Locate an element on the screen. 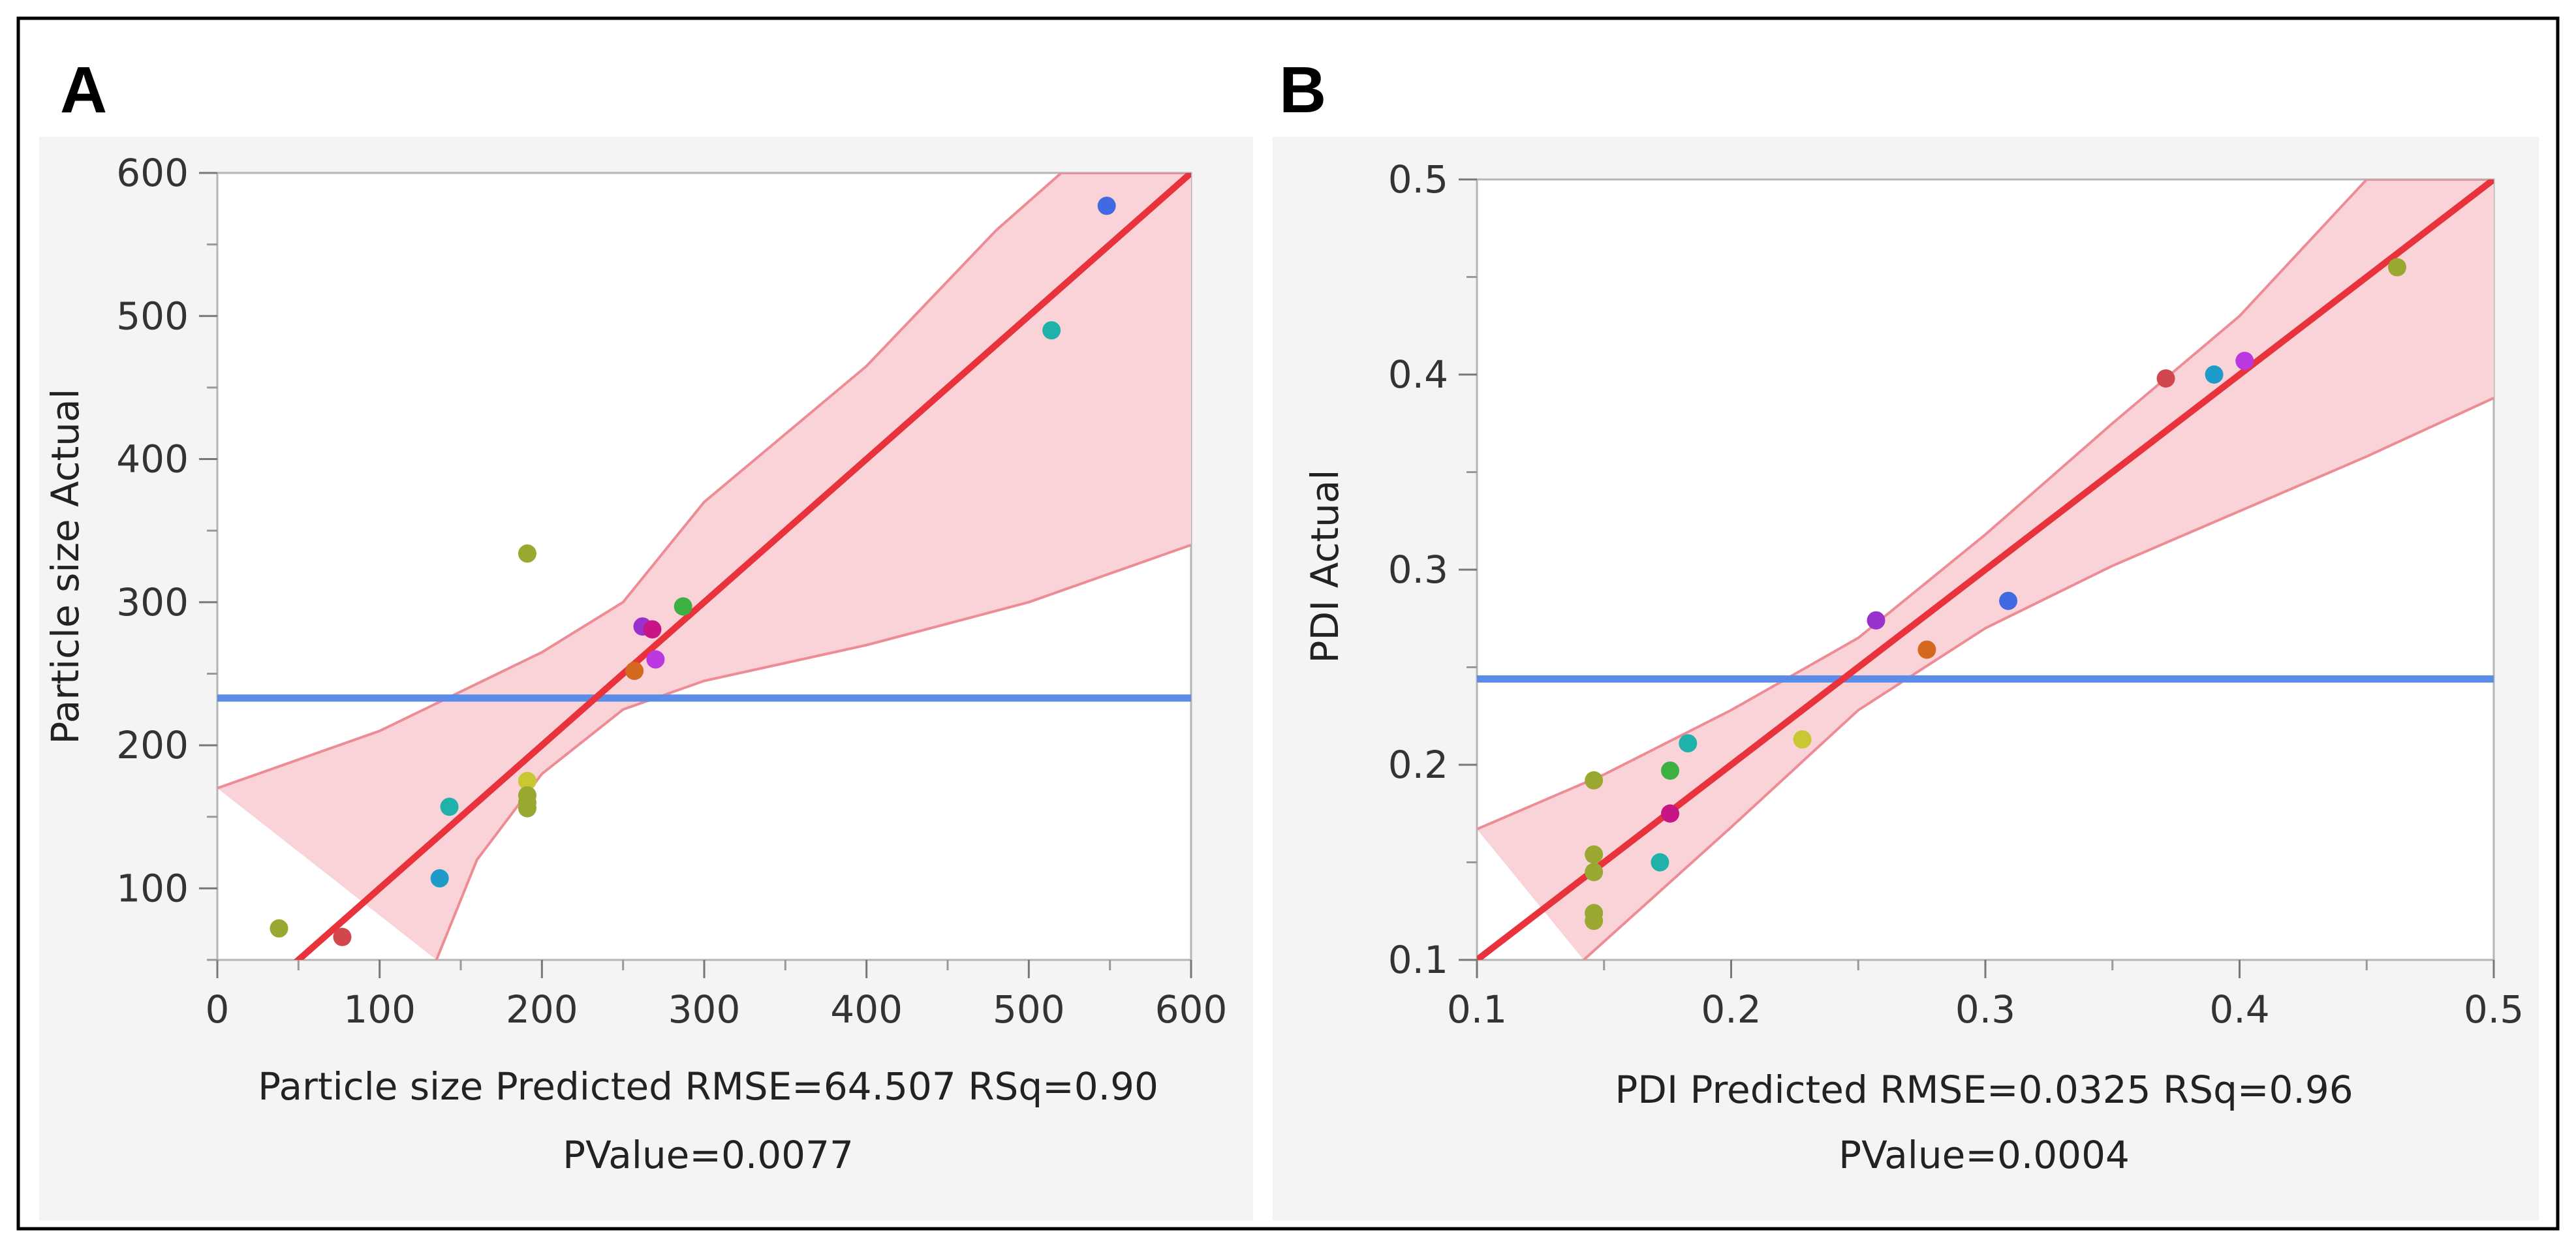 The image size is (2576, 1247). panel-a-y-axis-label: Particle size Actual is located at coordinates (65, 566).